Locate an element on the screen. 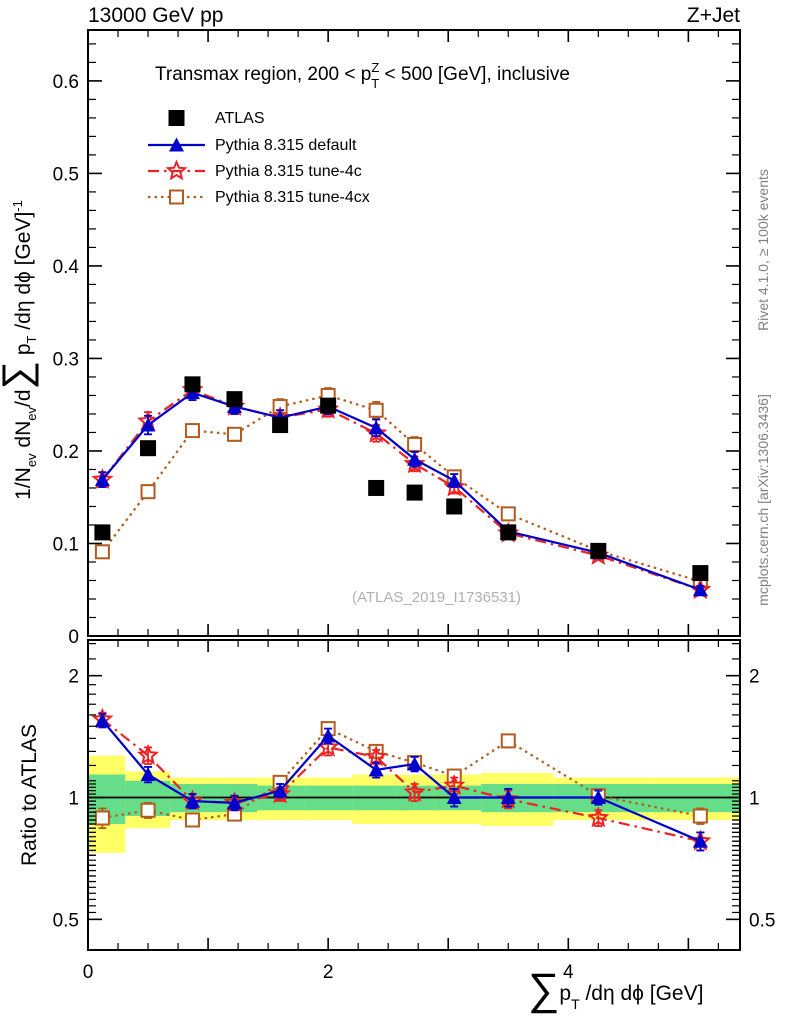  legend-item: Pythia 8.315 tune-4c is located at coordinates (255, 170).